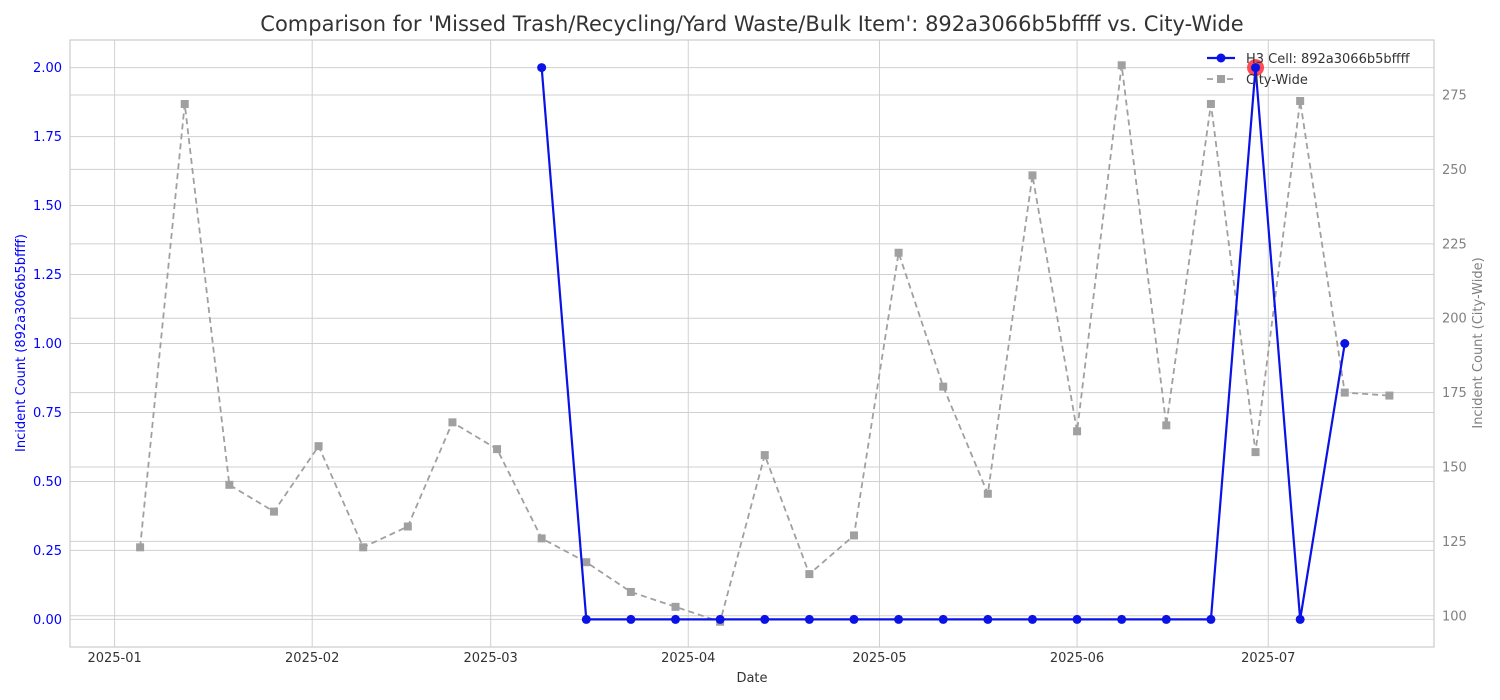 Image resolution: width=1500 pixels, height=700 pixels. Describe the element at coordinates (1454, 357) in the screenshot. I see `y-axis-right-ticks: 100 125 150 175 200 225 250 275` at that location.